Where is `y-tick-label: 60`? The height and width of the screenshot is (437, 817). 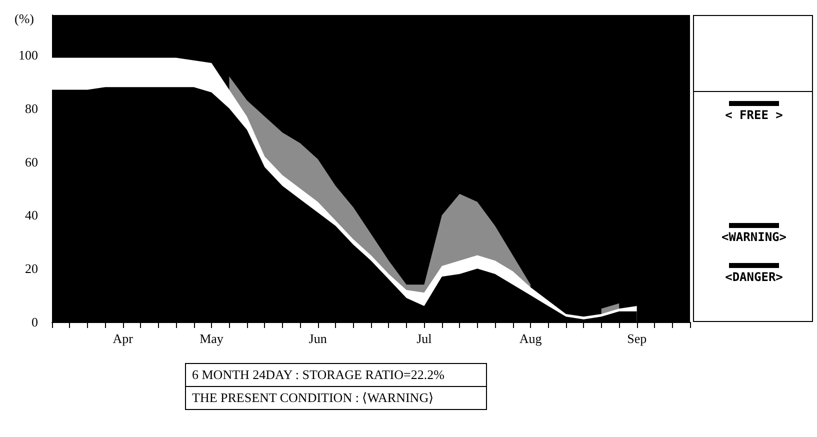 y-tick-label: 60 is located at coordinates (31, 162).